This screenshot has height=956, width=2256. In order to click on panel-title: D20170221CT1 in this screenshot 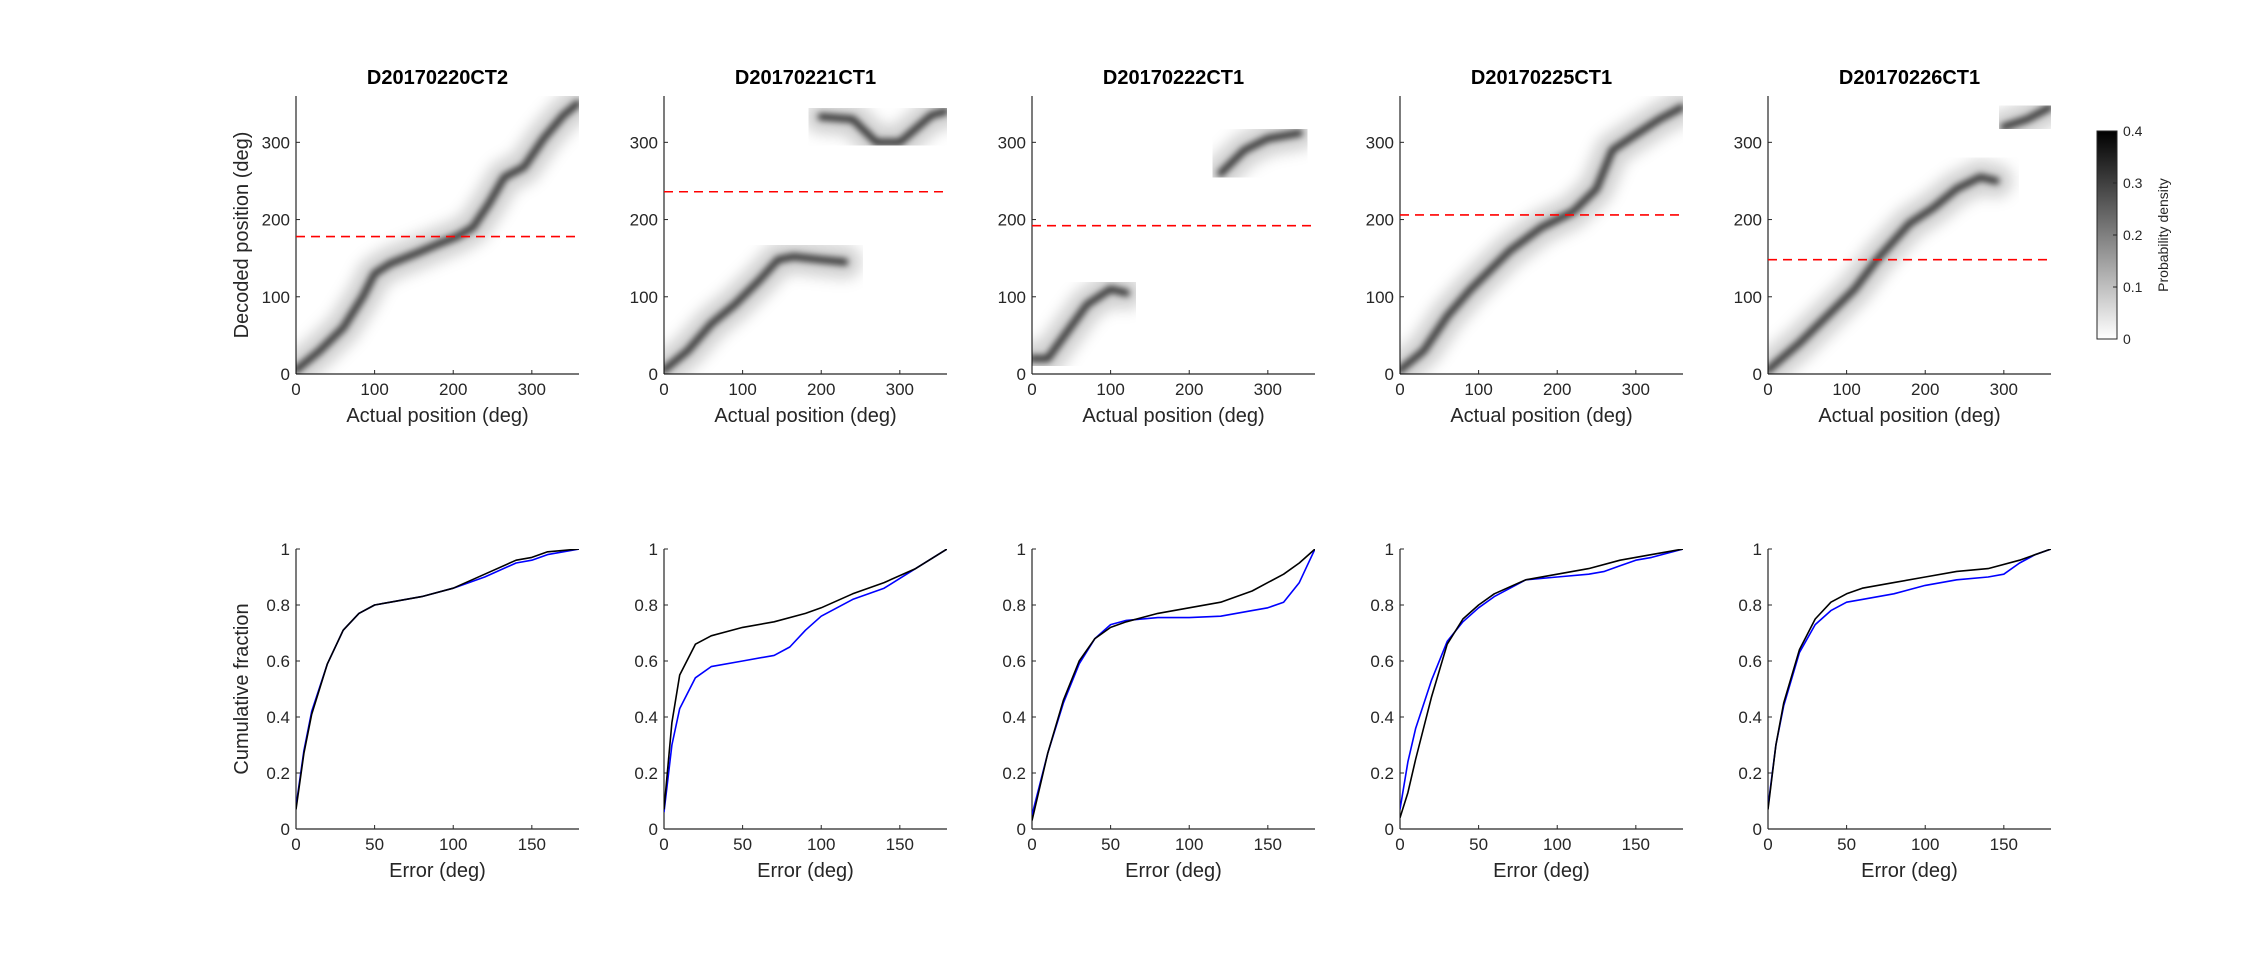, I will do `click(805, 78)`.